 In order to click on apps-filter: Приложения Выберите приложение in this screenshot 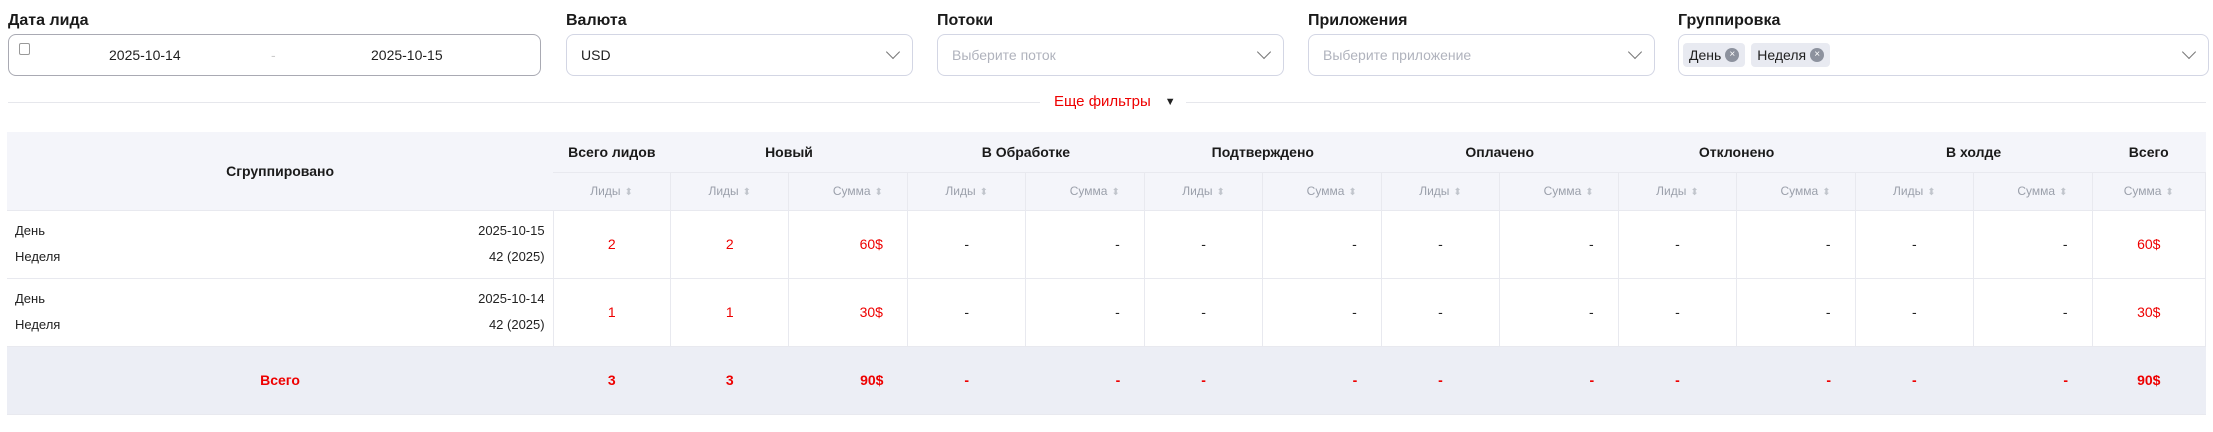, I will do `click(1481, 44)`.